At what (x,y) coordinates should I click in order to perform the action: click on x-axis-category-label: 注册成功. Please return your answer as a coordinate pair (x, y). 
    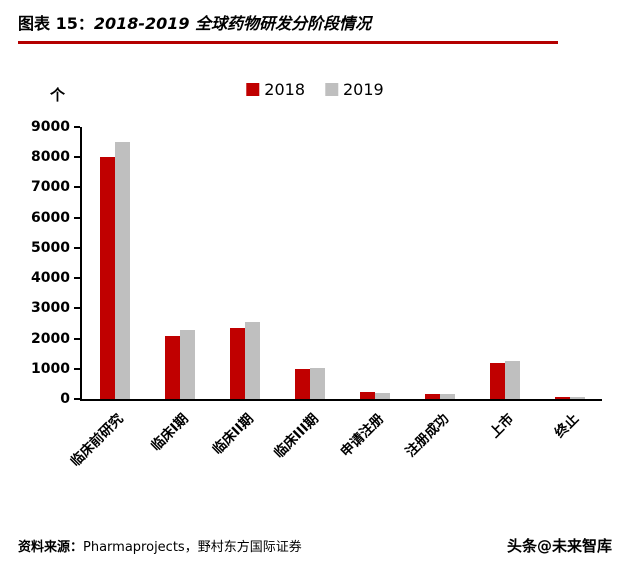
    Looking at the image, I should click on (427, 435).